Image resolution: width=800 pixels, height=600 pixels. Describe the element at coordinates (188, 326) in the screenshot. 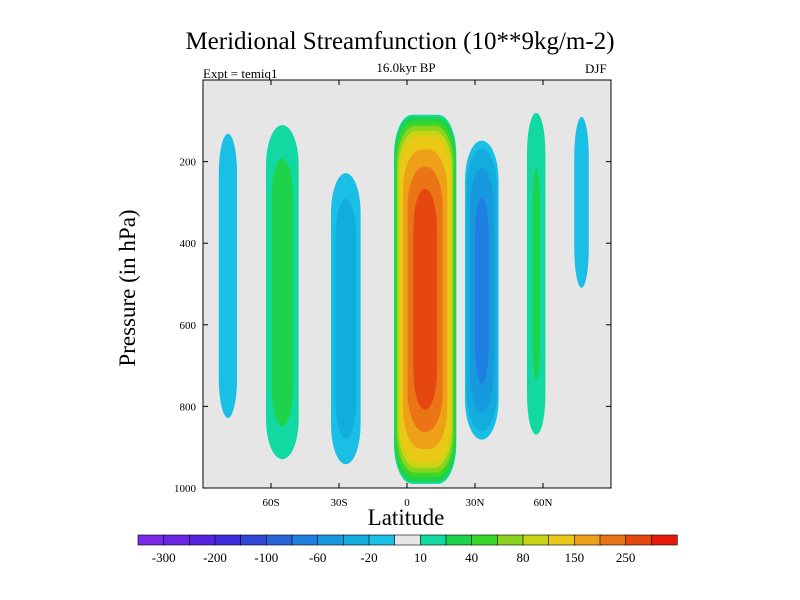

I see `y-tick-label: 600` at that location.